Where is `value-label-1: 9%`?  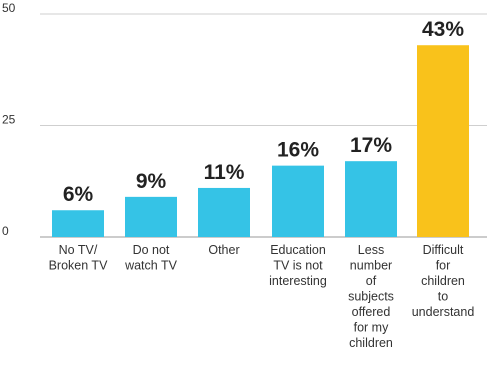 value-label-1: 9% is located at coordinates (151, 181).